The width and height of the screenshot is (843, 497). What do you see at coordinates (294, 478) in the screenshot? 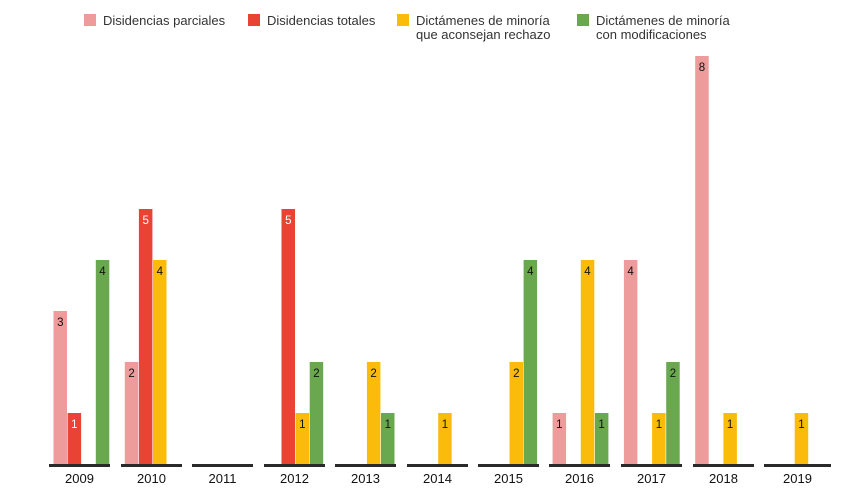
I see `x-tick-label-2012: 2012` at bounding box center [294, 478].